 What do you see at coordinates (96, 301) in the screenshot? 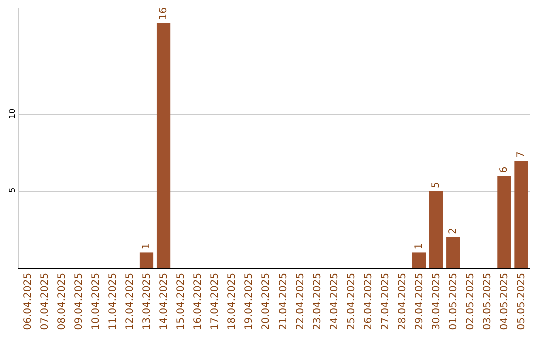
I see `x-tick-label: 10.04.2025` at bounding box center [96, 301].